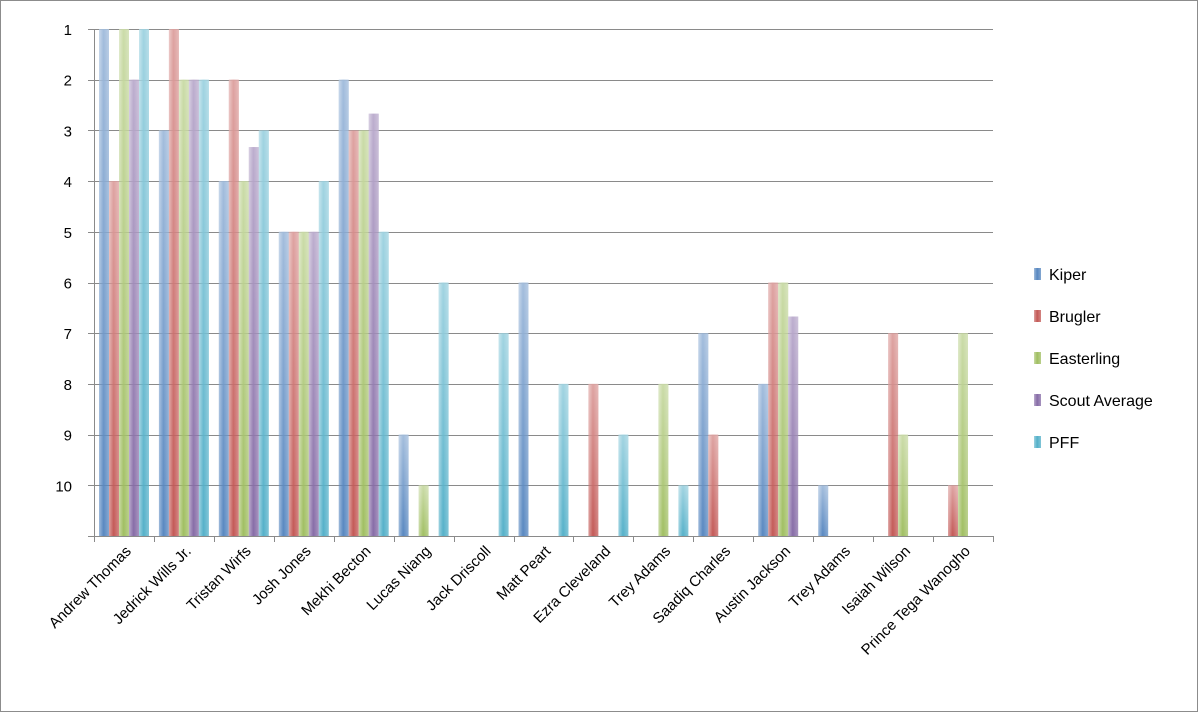 The width and height of the screenshot is (1198, 713). What do you see at coordinates (68, 131) in the screenshot?
I see `y-tick-label: 3` at bounding box center [68, 131].